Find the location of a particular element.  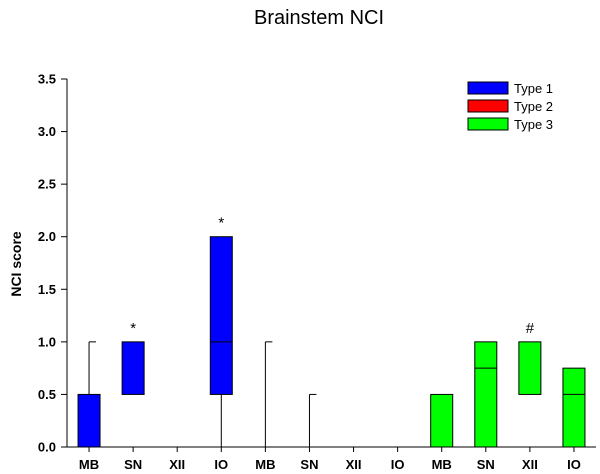

box-type-3-xii is located at coordinates (530, 368).